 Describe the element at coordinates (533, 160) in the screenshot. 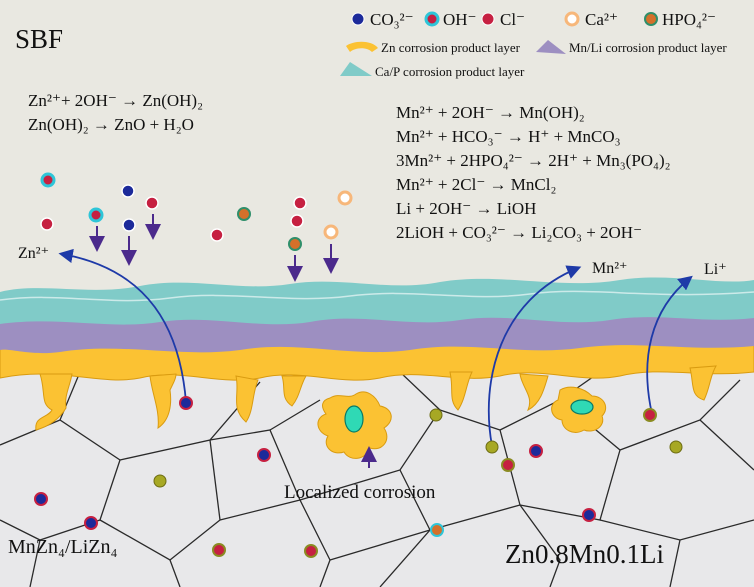

I see `mn-reaction-3: 3Mn²⁺ + 2HPO₄²⁻ → 2H⁺ + Mn₃(PO₄)₂` at that location.